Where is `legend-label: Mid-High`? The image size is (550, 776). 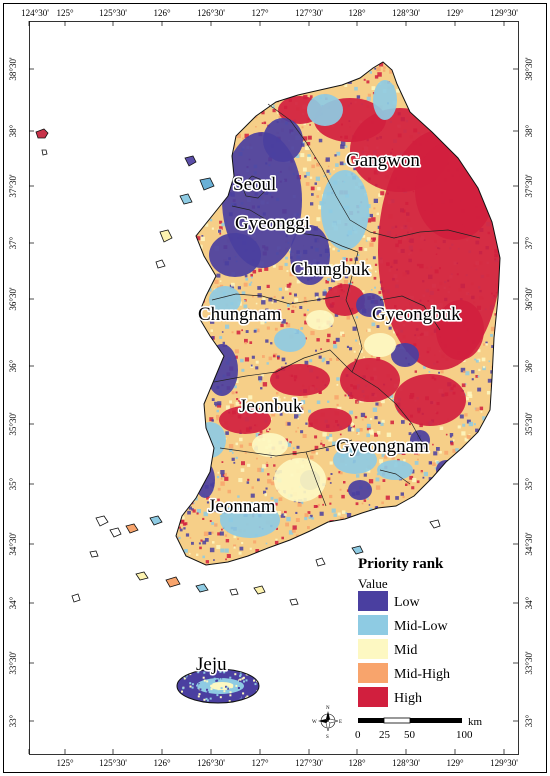
legend-label: Mid-High is located at coordinates (422, 674).